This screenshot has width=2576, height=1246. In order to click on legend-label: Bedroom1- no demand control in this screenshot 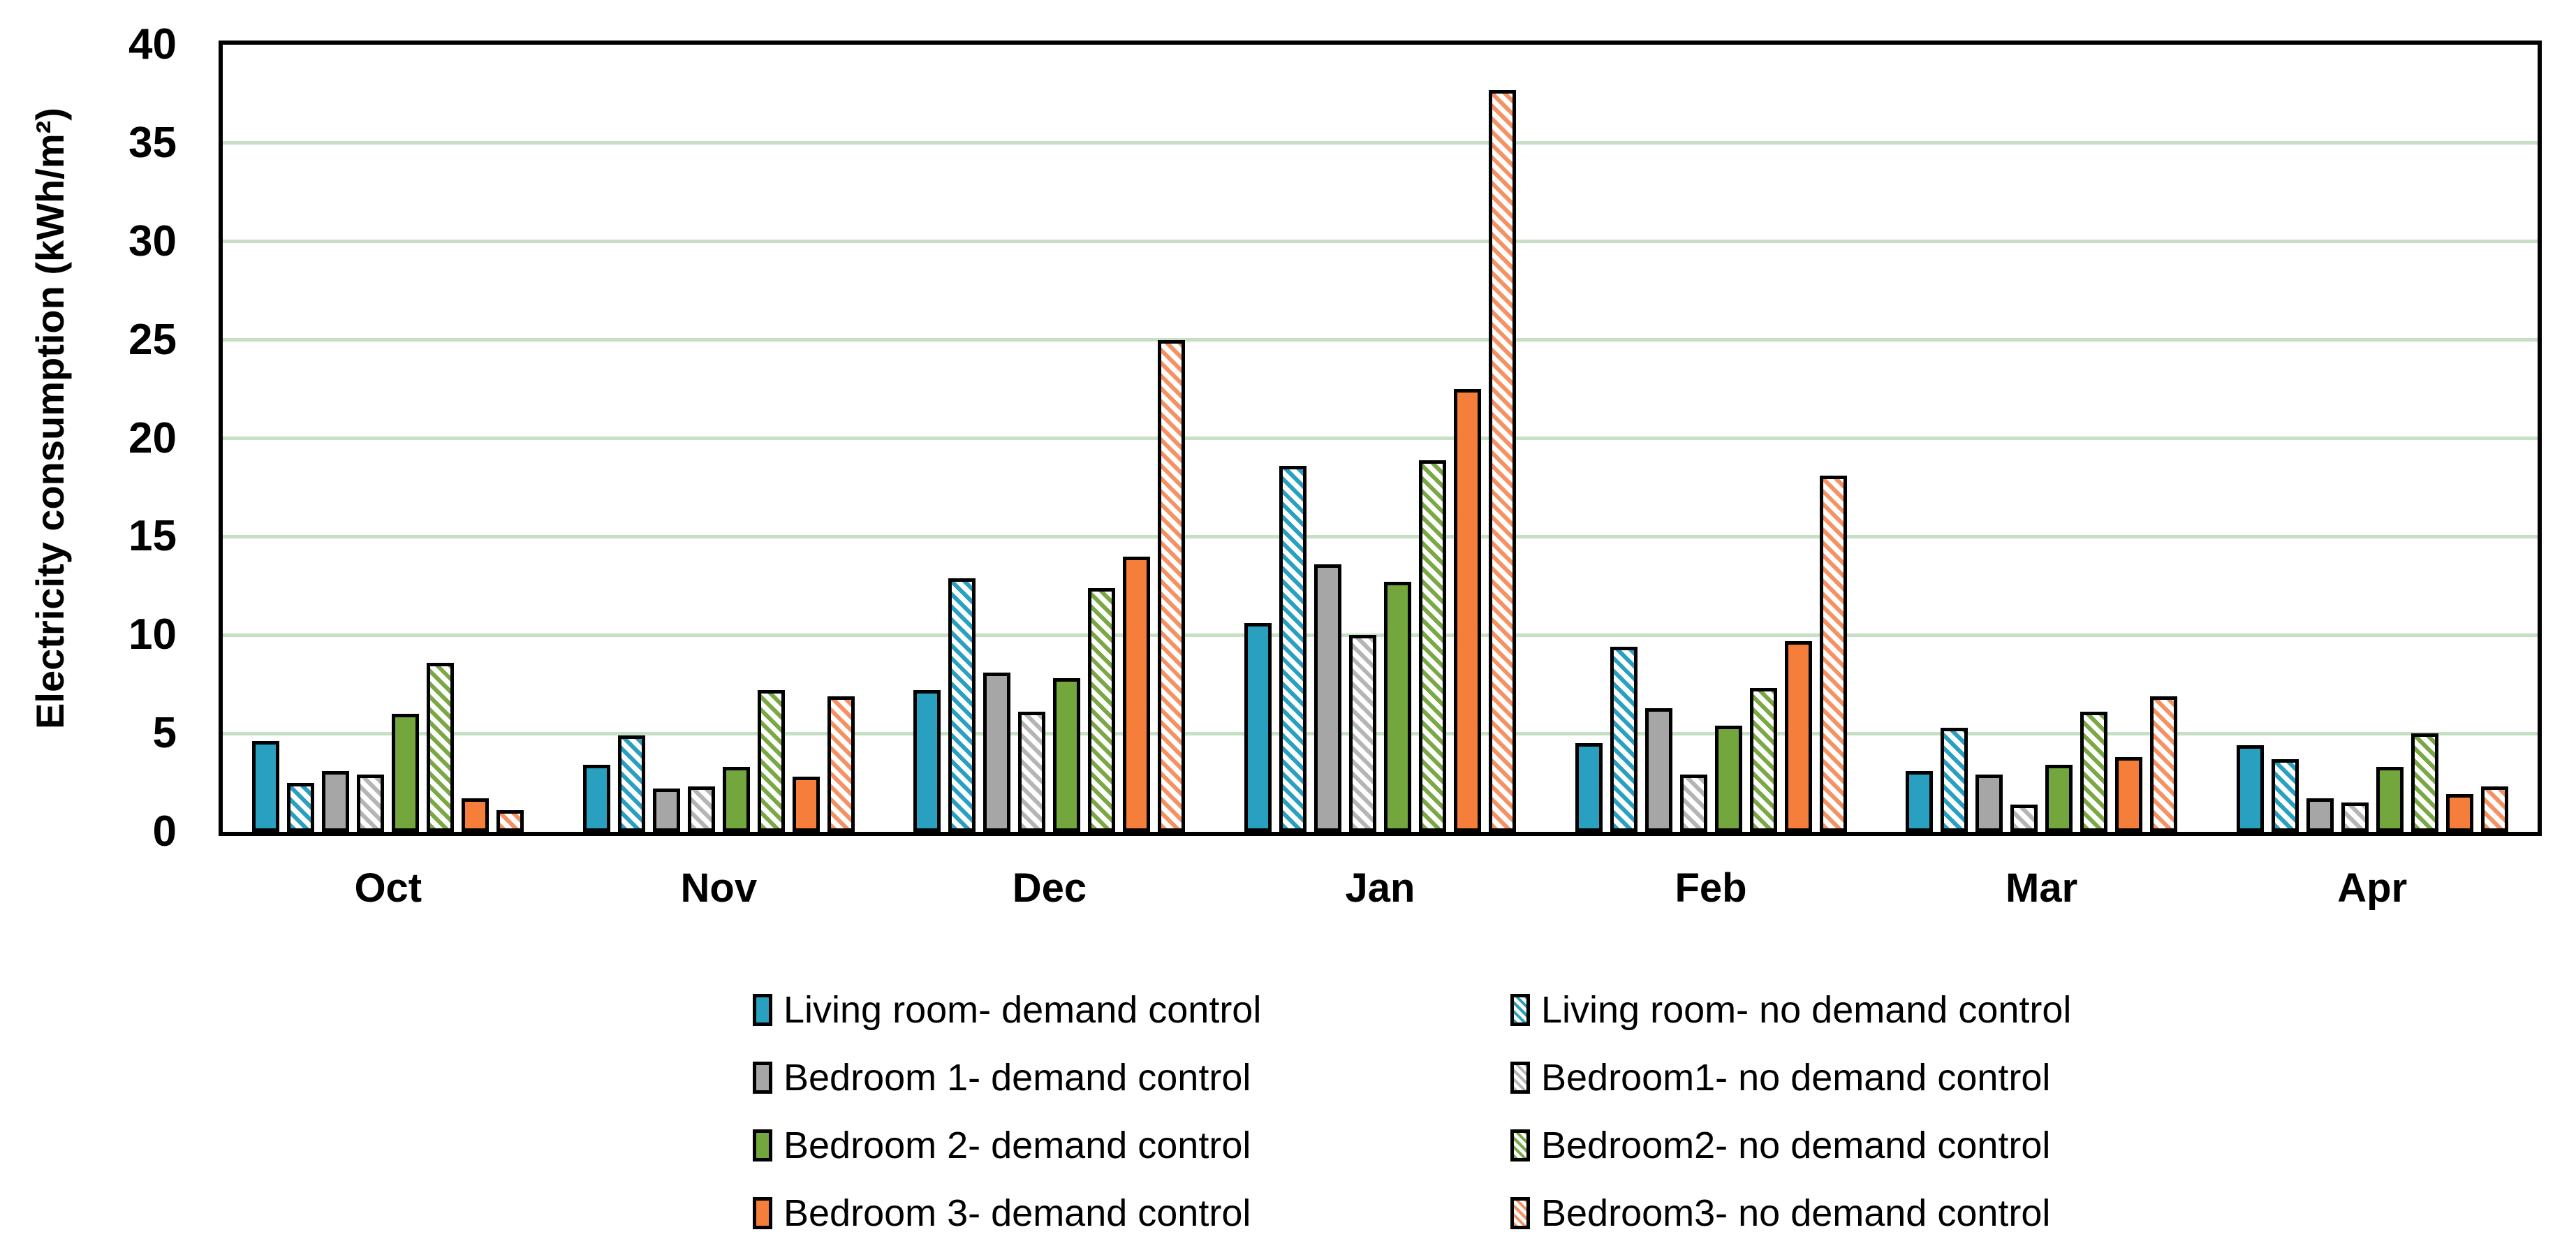, I will do `click(1796, 1078)`.